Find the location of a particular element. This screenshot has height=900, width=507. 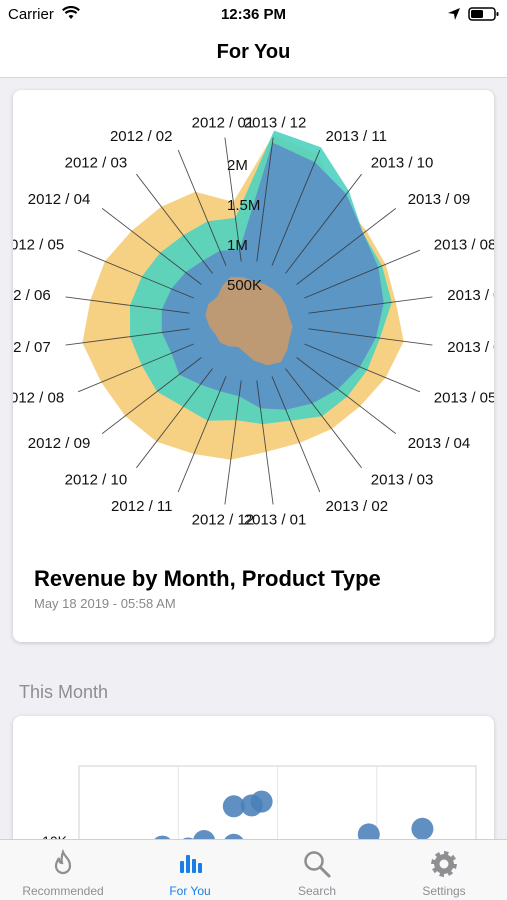

radar-category-label: 2013 / 09 is located at coordinates (439, 199).